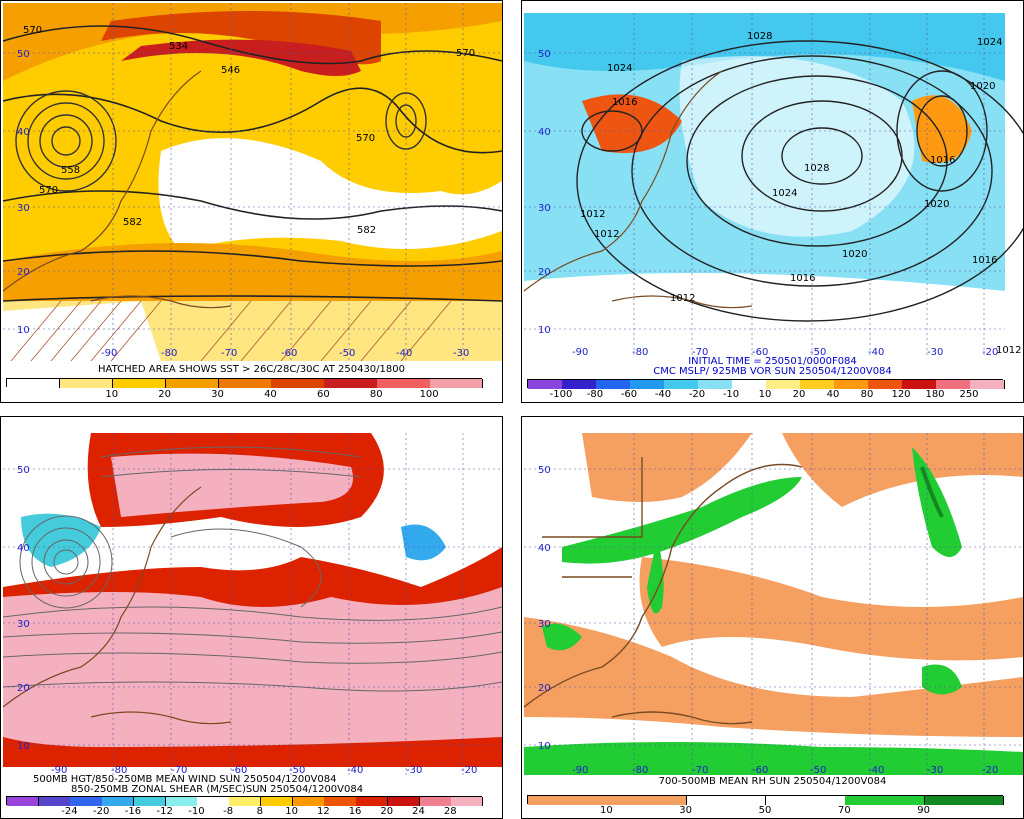  What do you see at coordinates (697, 394) in the screenshot?
I see `colorbar-tick-label: -20` at bounding box center [697, 394].